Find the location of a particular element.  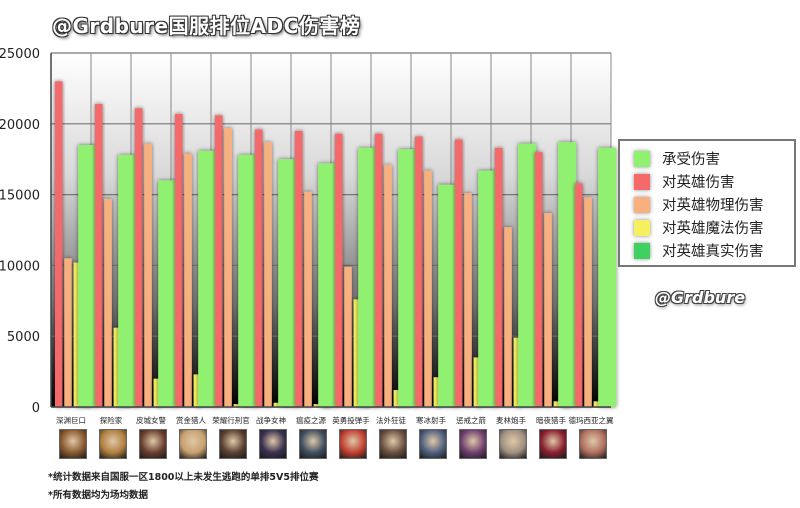

legend-label: 承受伤害 is located at coordinates (691, 160).